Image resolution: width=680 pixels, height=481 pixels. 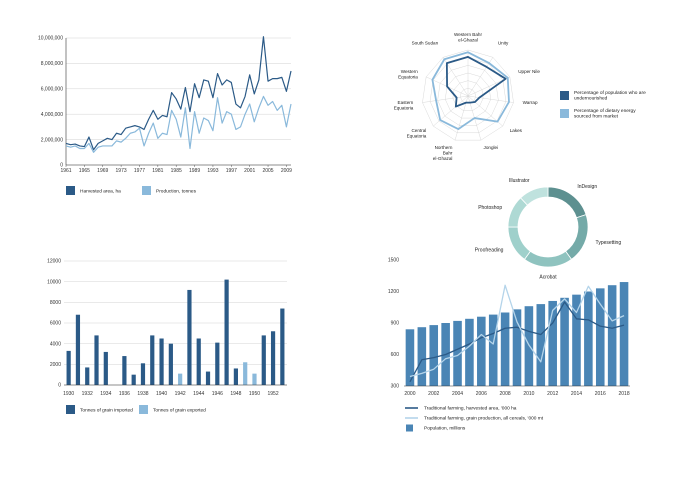 I want to click on x-tick-label: 1985, so click(x=176, y=171).